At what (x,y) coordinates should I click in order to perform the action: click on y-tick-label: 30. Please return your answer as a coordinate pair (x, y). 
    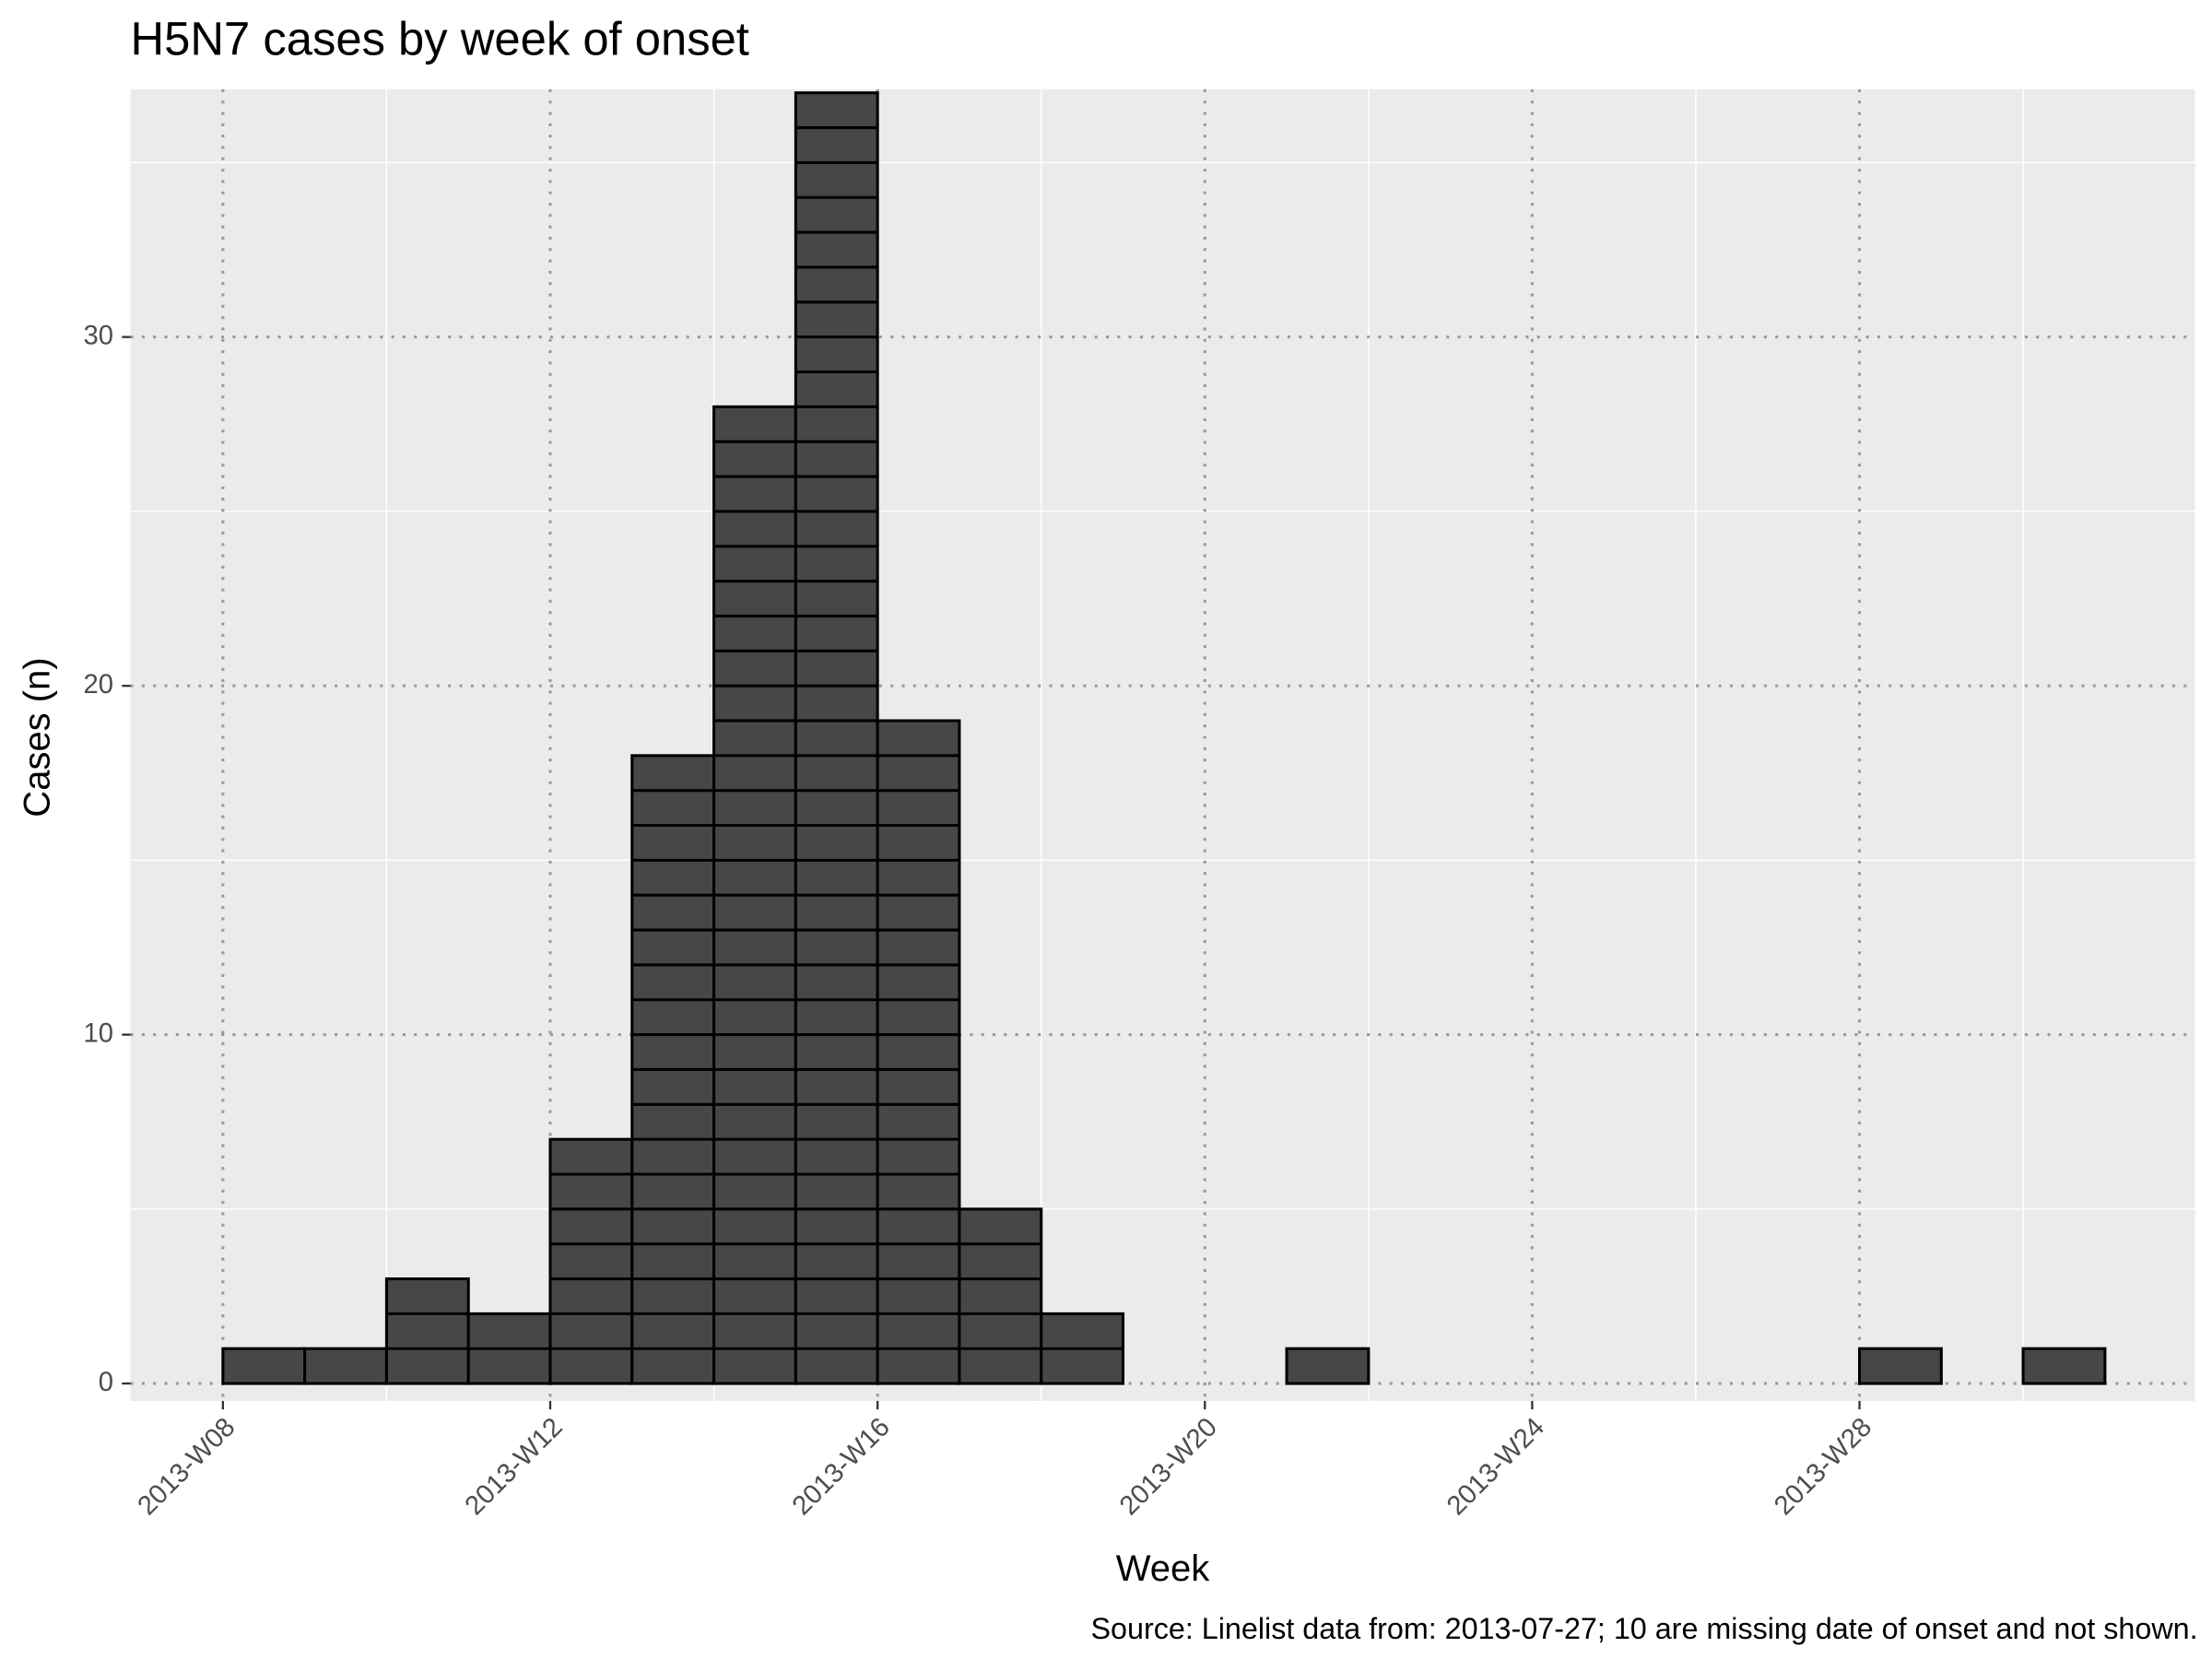
    Looking at the image, I should click on (99, 335).